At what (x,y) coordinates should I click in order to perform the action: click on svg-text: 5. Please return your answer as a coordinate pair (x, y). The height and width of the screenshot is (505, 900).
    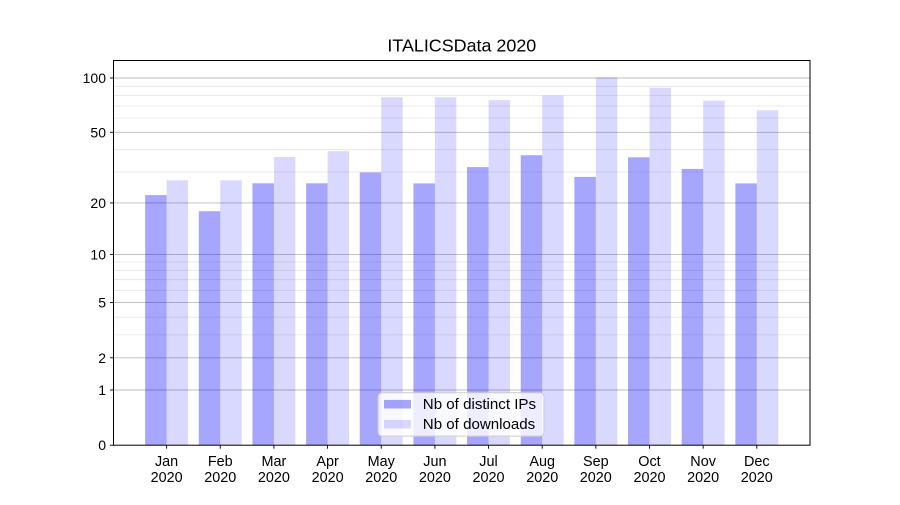
    Looking at the image, I should click on (102, 303).